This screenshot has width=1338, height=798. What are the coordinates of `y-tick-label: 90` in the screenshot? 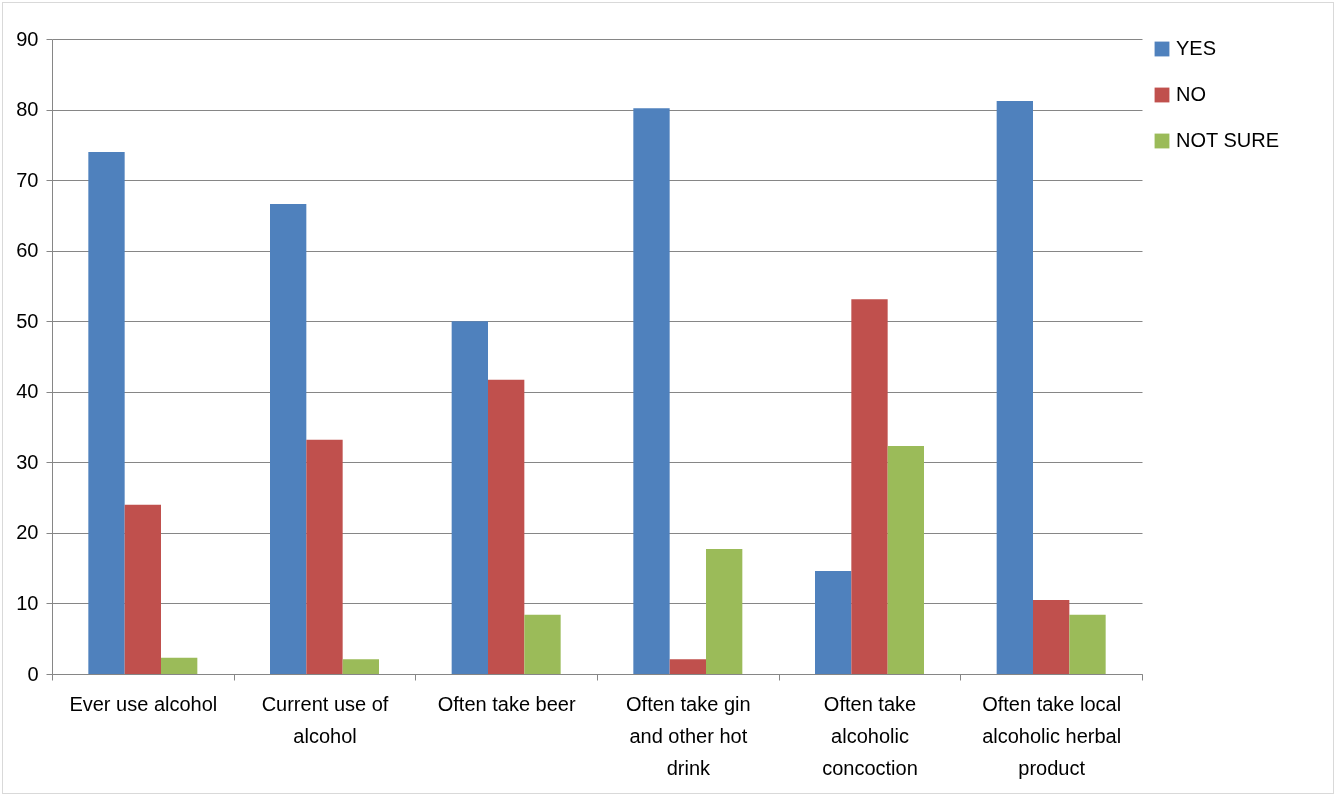 It's located at (27, 38).